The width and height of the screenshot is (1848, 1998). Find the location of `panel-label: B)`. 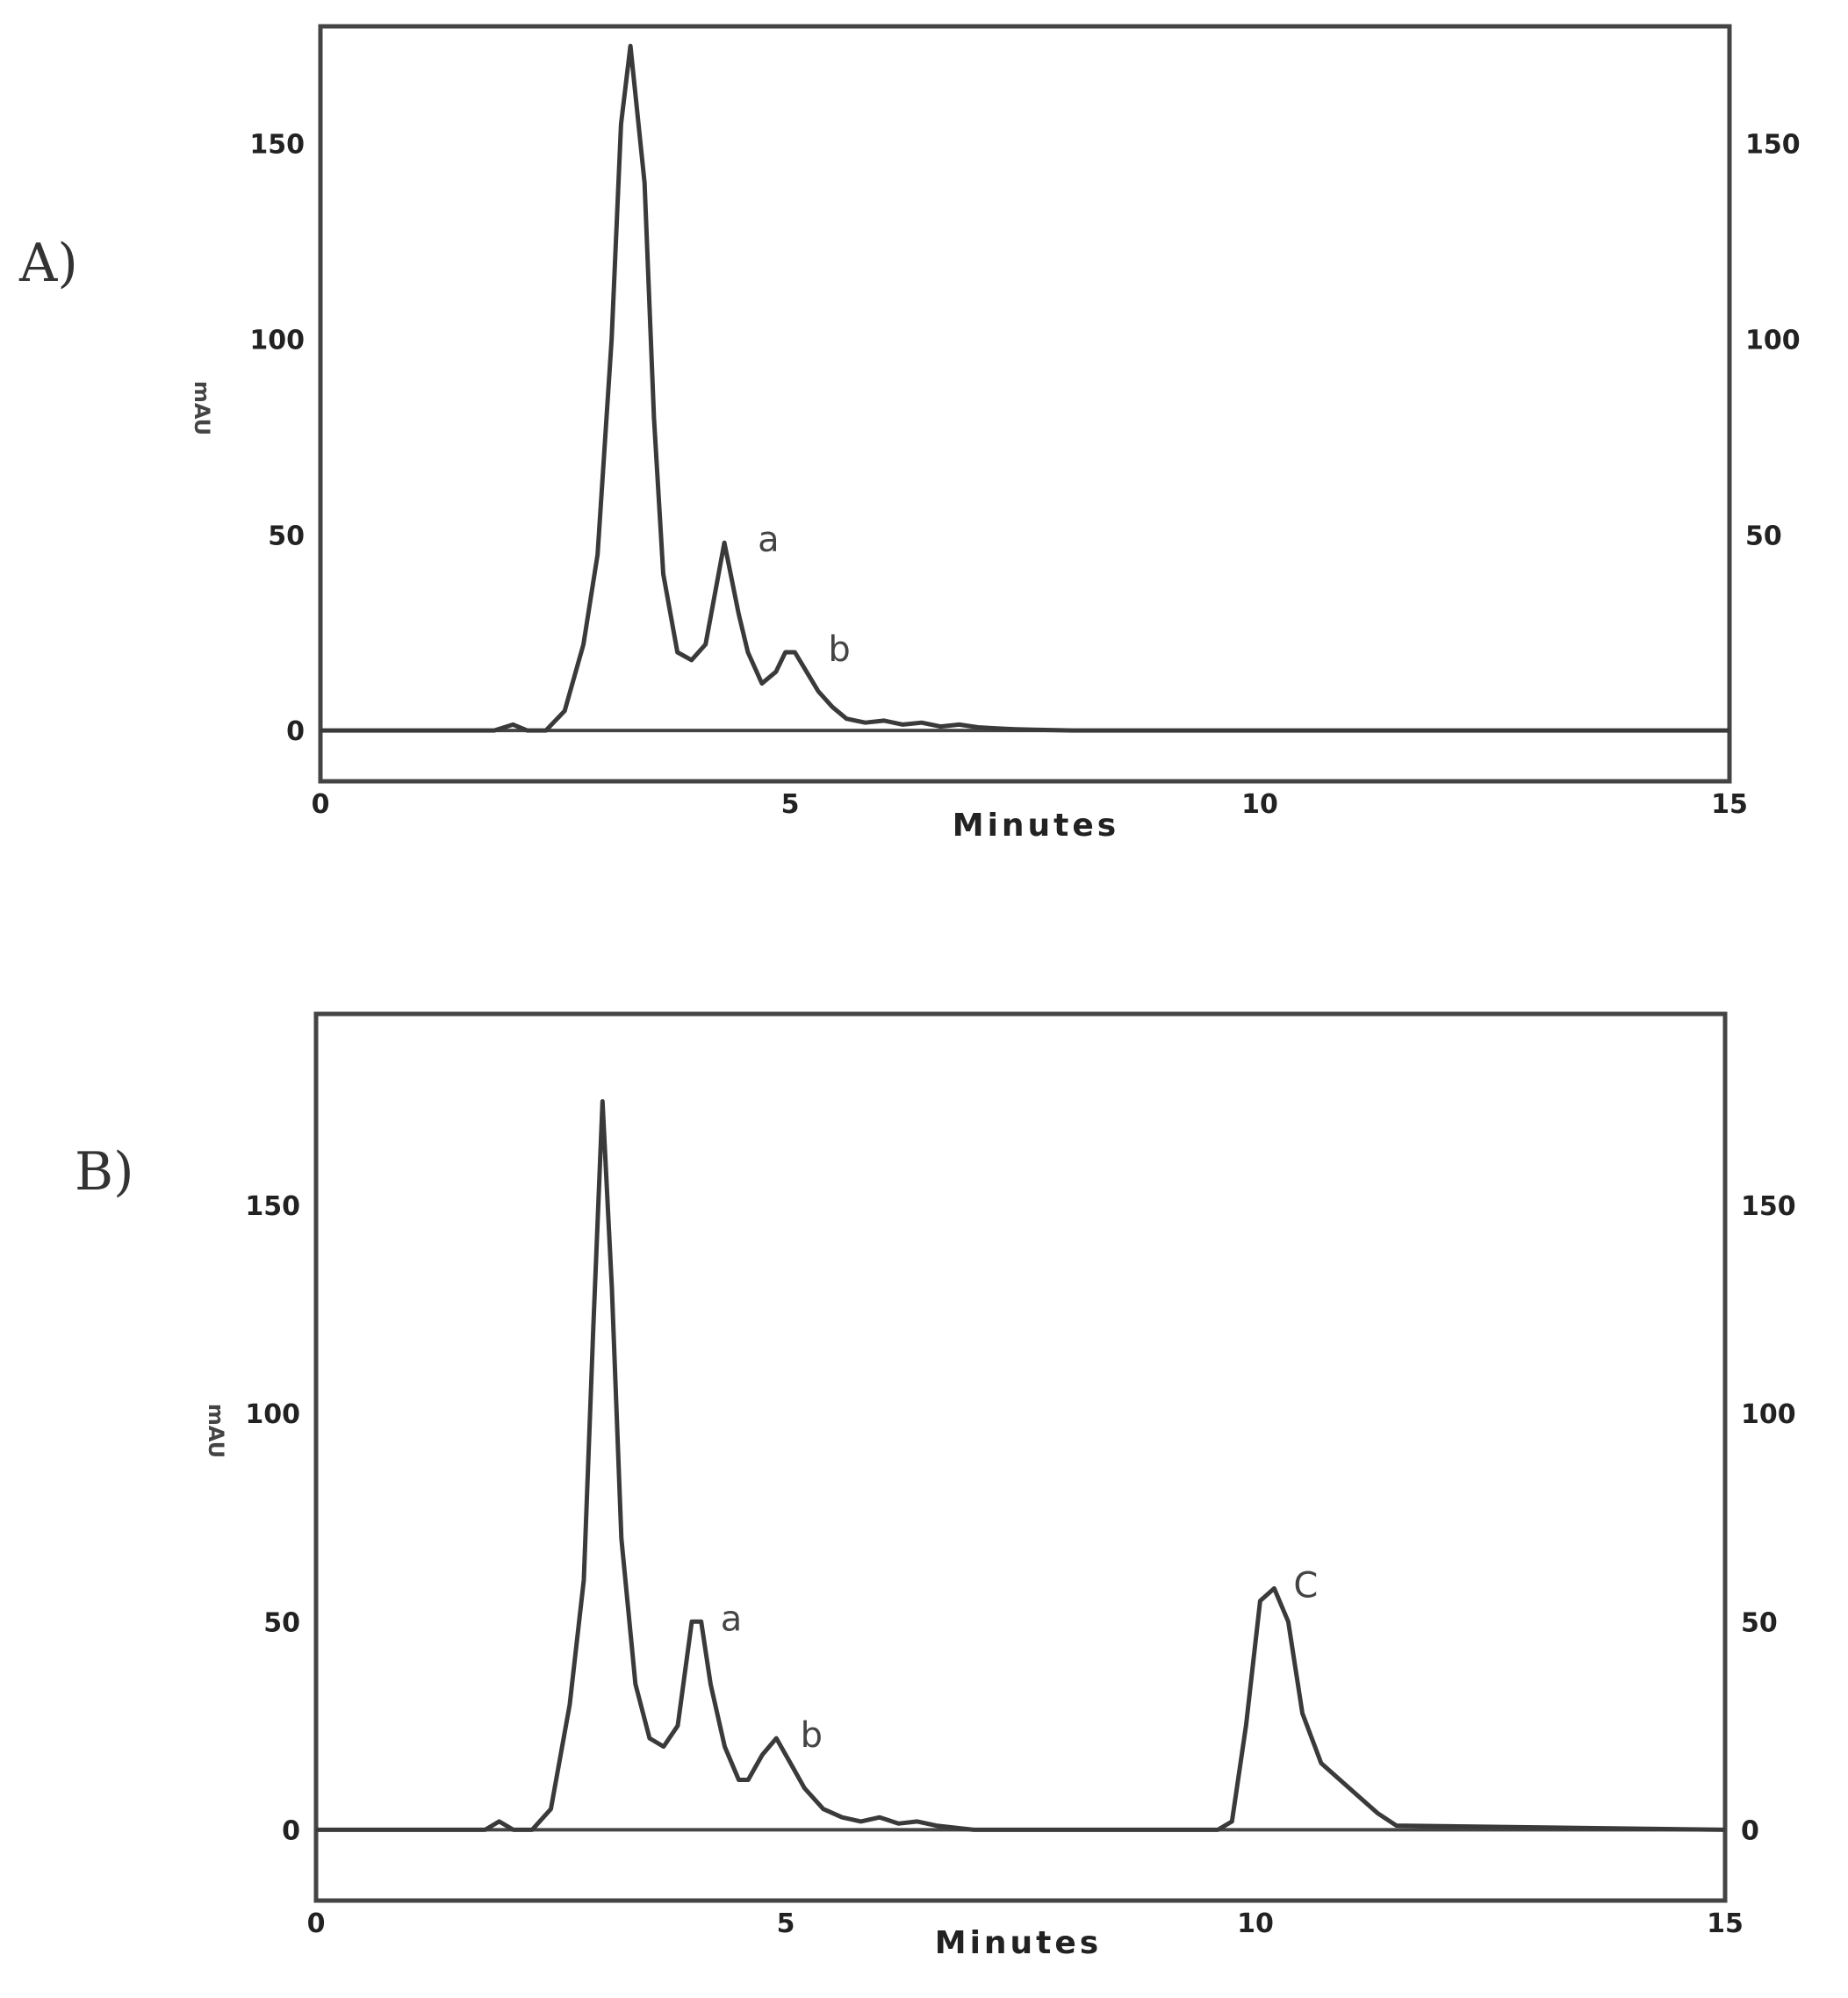

panel-label: B) is located at coordinates (105, 1172).